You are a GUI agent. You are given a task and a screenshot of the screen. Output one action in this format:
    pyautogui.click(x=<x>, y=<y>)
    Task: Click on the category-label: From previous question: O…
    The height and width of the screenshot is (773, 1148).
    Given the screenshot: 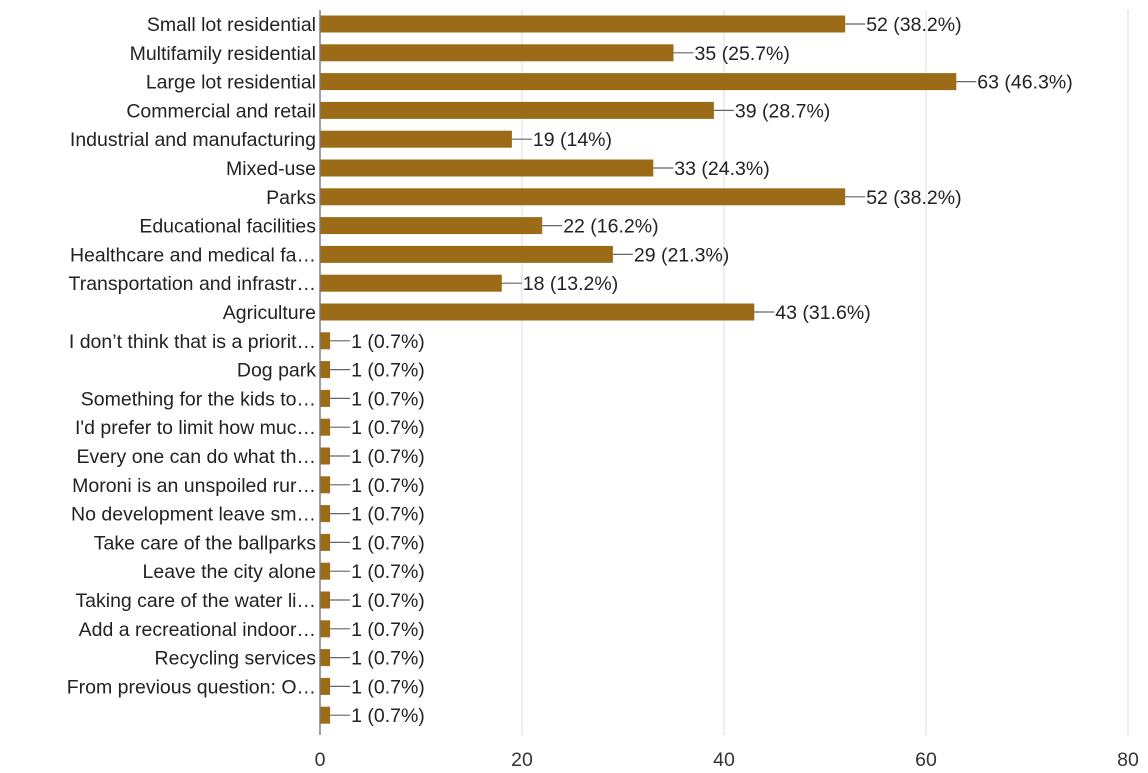 What is the action you would take?
    pyautogui.click(x=191, y=687)
    